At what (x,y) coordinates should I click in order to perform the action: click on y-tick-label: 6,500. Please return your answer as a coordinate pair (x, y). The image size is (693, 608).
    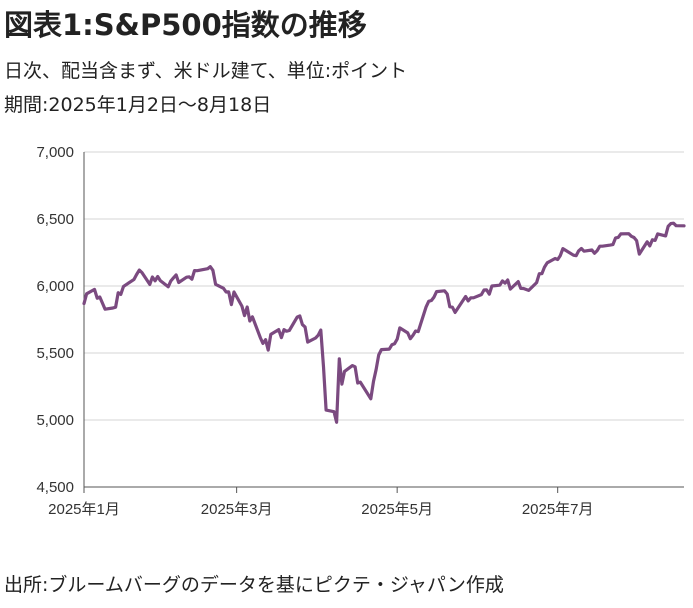
    Looking at the image, I should click on (55, 219).